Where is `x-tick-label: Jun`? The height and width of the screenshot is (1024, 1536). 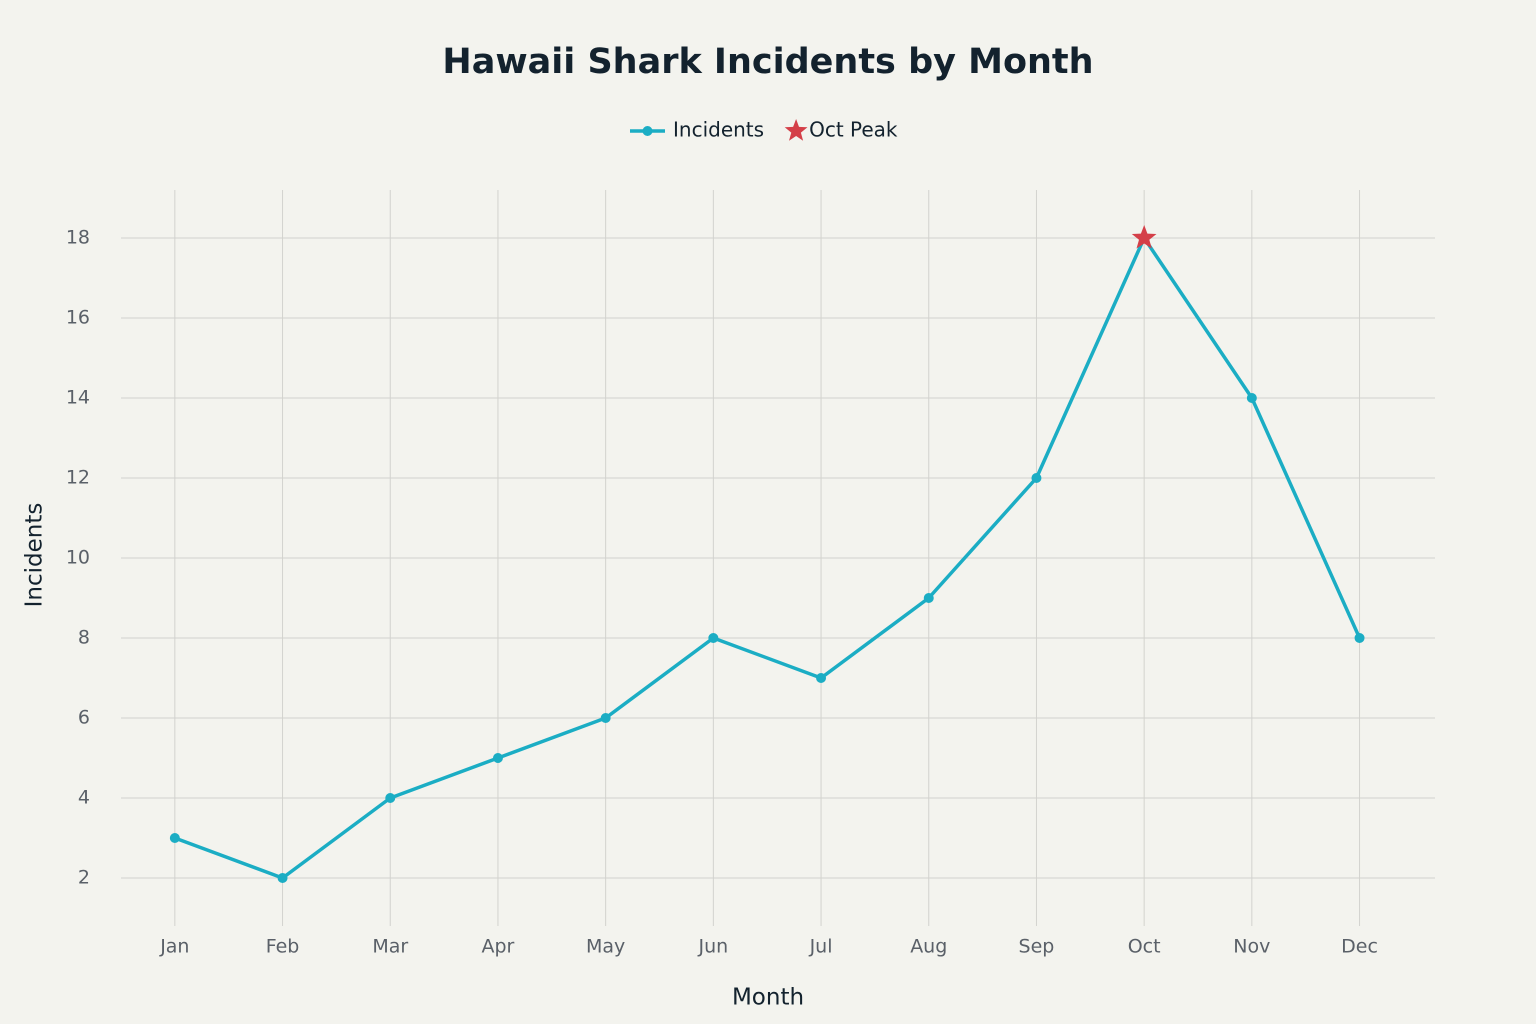 x-tick-label: Jun is located at coordinates (713, 947).